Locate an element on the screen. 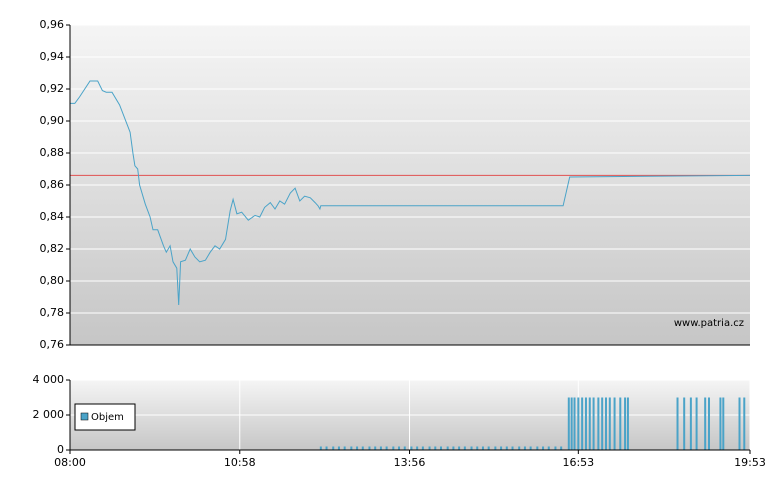 This screenshot has width=780, height=490. y-tick-label: 0,80 is located at coordinates (52, 280).